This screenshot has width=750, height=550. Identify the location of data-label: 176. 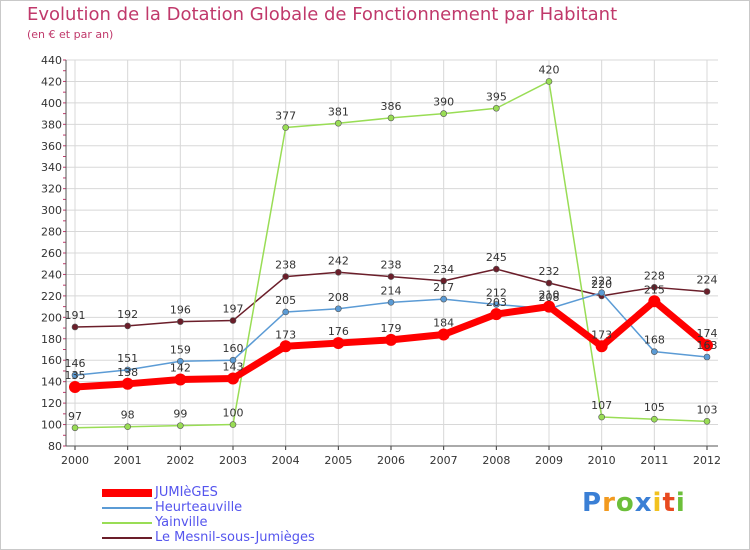
(338, 331).